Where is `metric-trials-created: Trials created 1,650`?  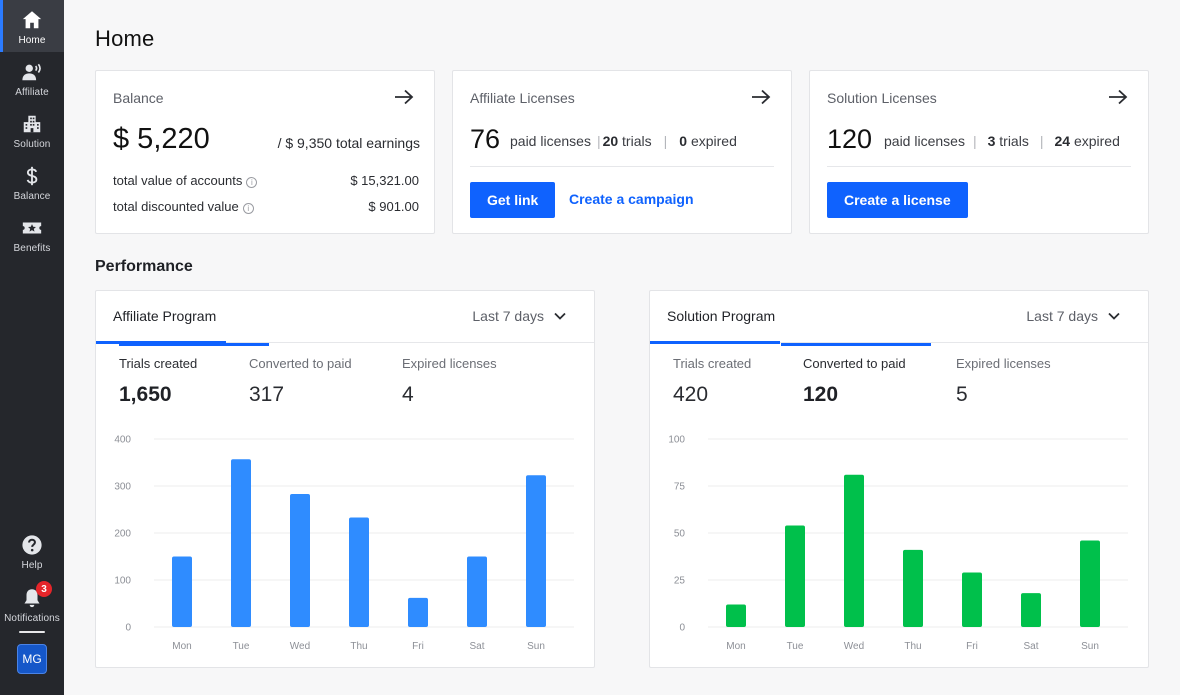 metric-trials-created: Trials created 1,650 is located at coordinates (194, 381).